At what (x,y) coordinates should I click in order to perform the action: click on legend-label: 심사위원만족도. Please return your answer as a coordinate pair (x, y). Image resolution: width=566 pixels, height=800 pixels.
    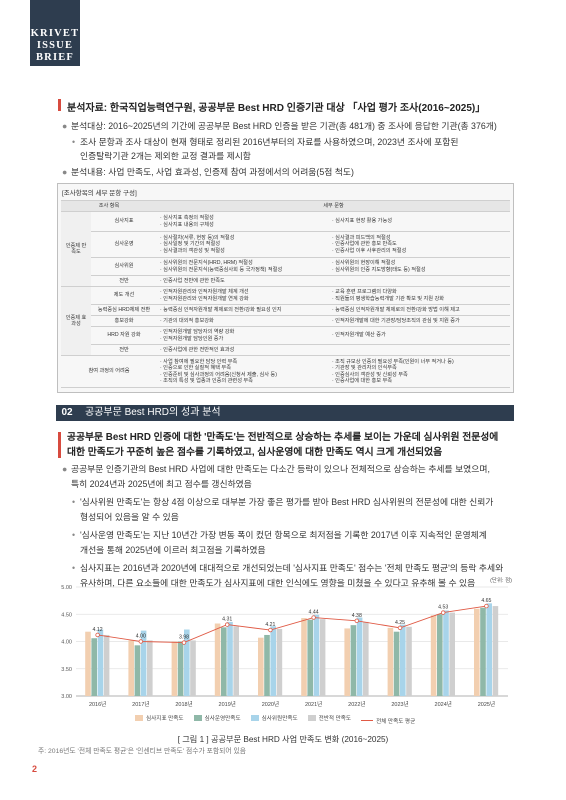
    Looking at the image, I should click on (279, 719).